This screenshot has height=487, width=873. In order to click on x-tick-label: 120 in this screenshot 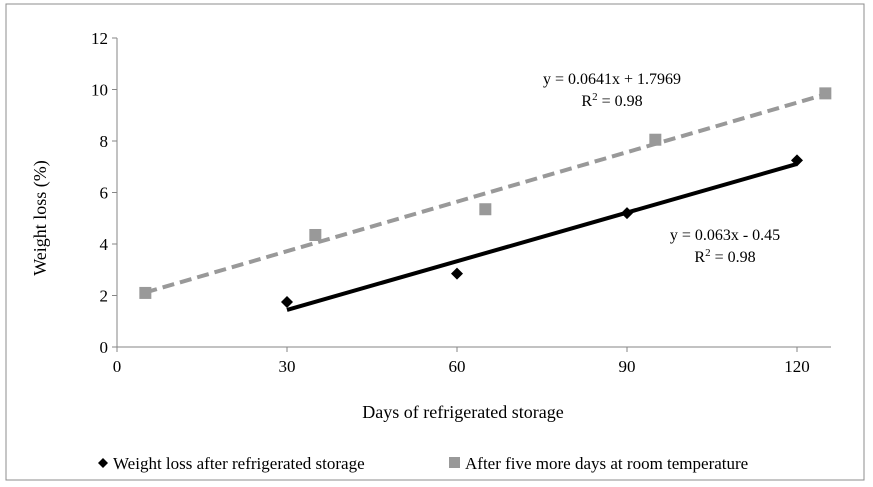, I will do `click(797, 366)`.